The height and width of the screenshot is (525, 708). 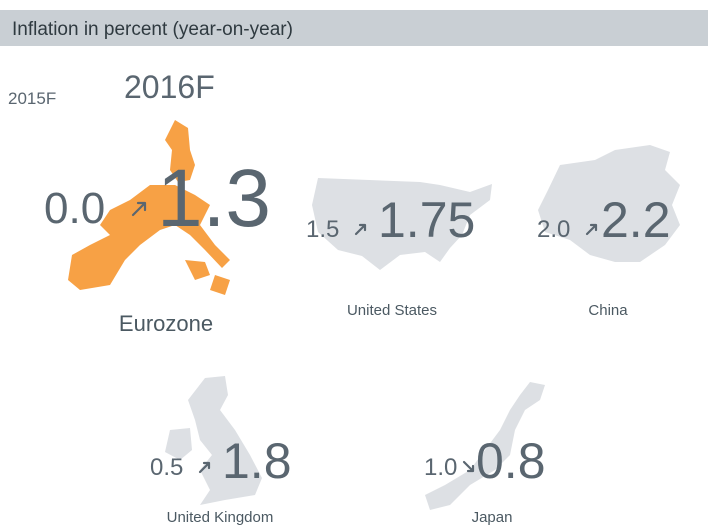 I want to click on header-title: Inflation in percent (year-on-year), so click(x=152, y=29).